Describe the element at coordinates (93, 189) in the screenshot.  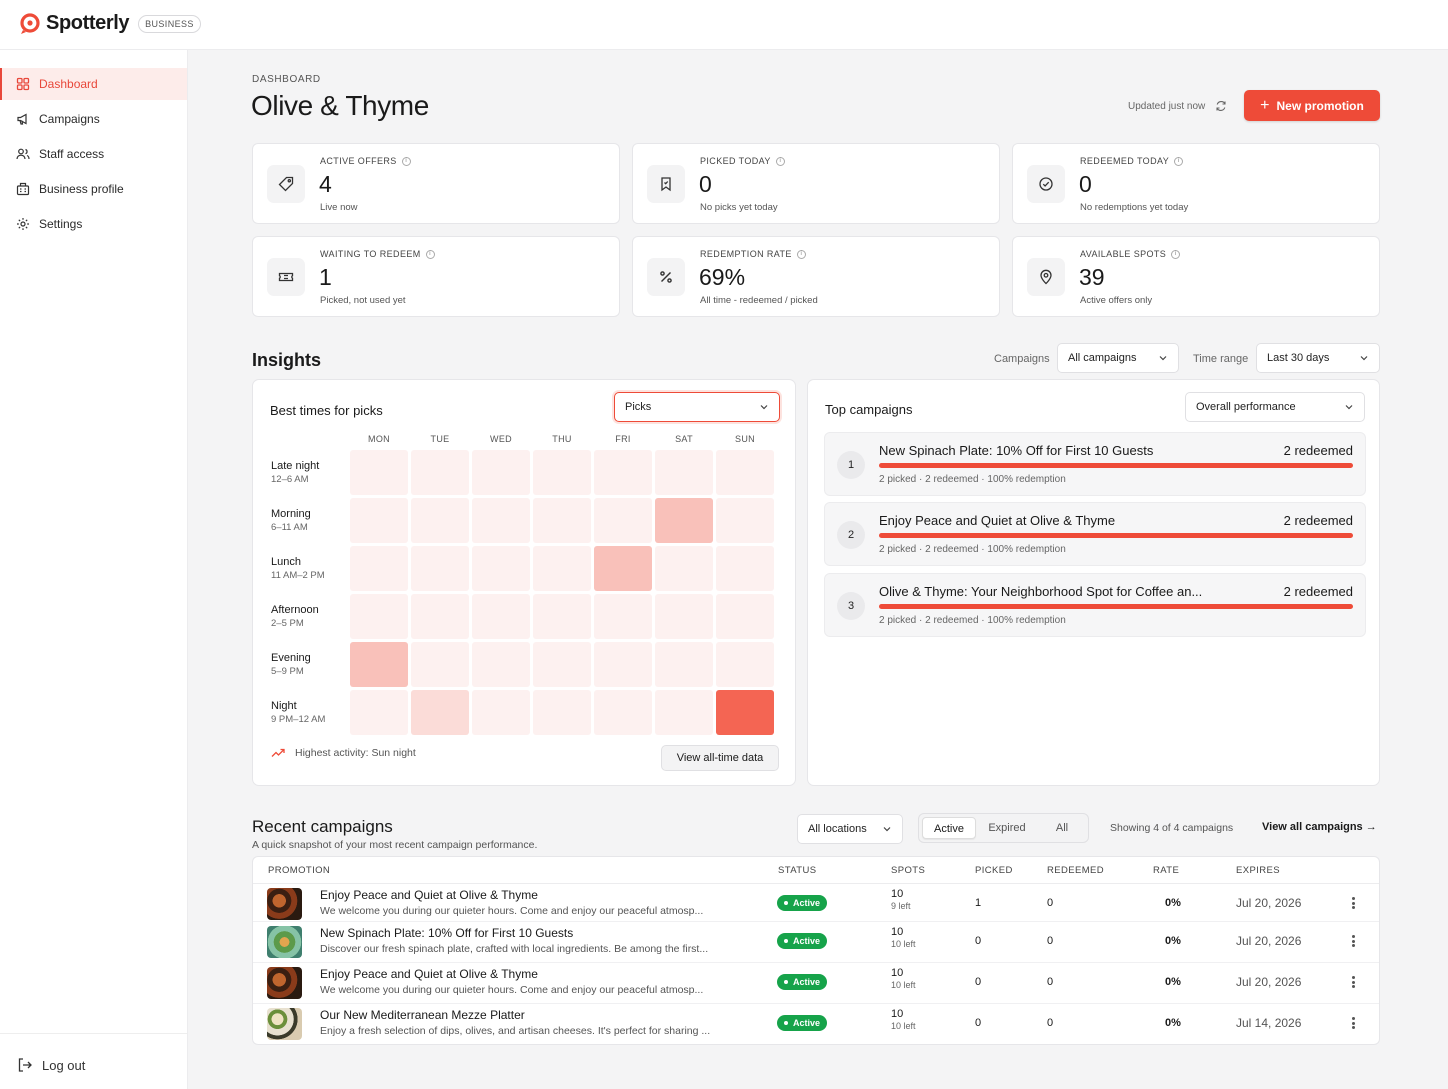
I see `sidebar-item-business-profile: Business profile` at that location.